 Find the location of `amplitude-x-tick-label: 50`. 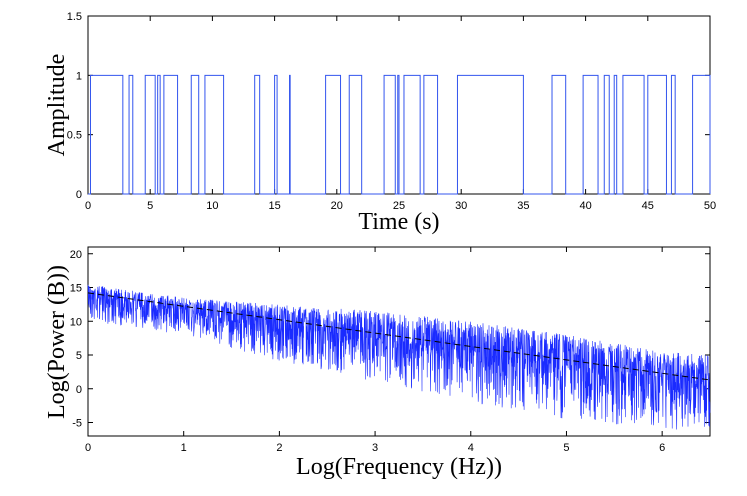

amplitude-x-tick-label: 50 is located at coordinates (710, 206).